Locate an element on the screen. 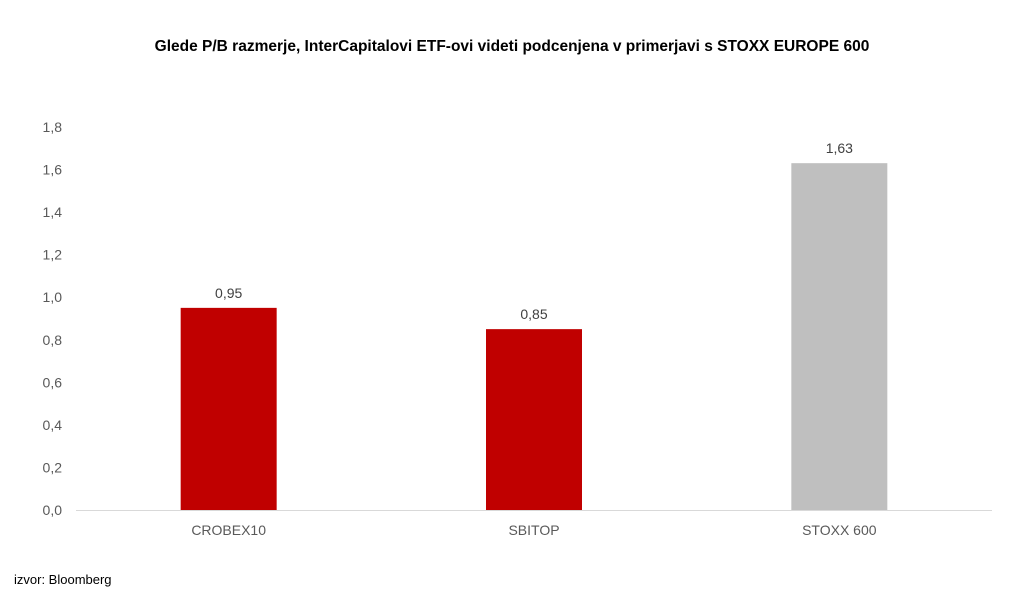 This screenshot has width=1024, height=611. y-tick-label: 1,2 is located at coordinates (53, 255).